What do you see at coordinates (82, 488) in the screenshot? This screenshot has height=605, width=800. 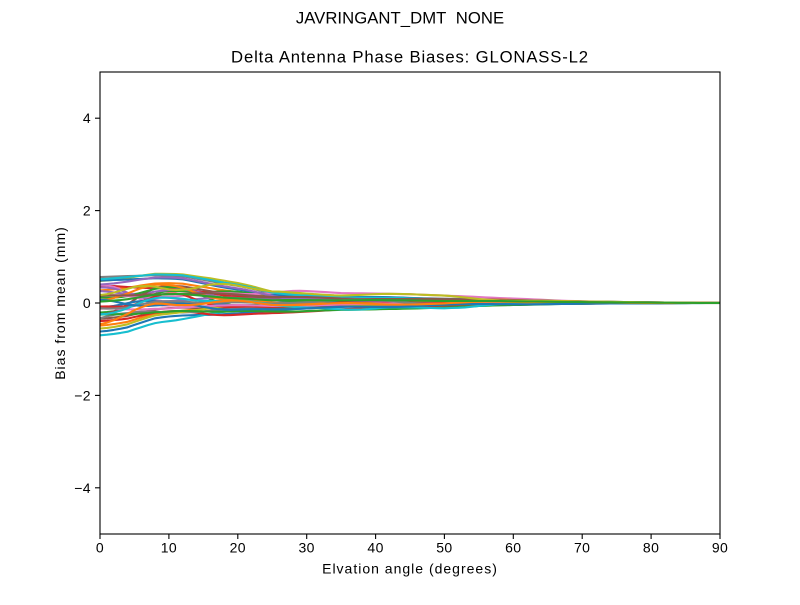 I see `svg-text: −4` at bounding box center [82, 488].